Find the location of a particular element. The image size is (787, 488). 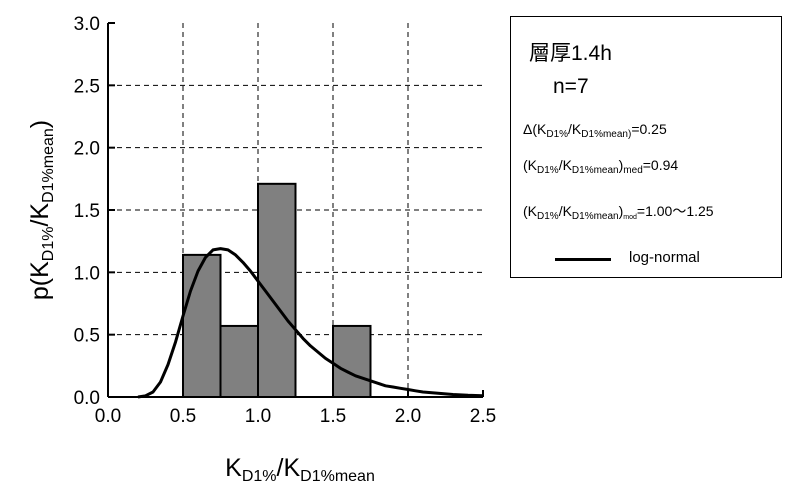

y-tick-label-5: 2.5 is located at coordinates (87, 86).